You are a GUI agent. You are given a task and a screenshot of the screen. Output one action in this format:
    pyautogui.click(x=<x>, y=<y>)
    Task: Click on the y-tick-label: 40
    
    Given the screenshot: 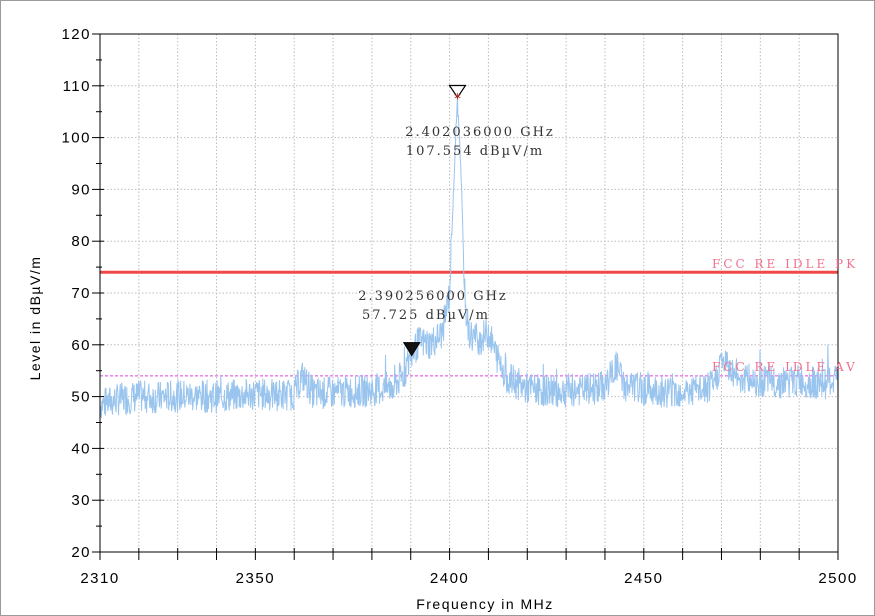 What is the action you would take?
    pyautogui.click(x=81, y=448)
    